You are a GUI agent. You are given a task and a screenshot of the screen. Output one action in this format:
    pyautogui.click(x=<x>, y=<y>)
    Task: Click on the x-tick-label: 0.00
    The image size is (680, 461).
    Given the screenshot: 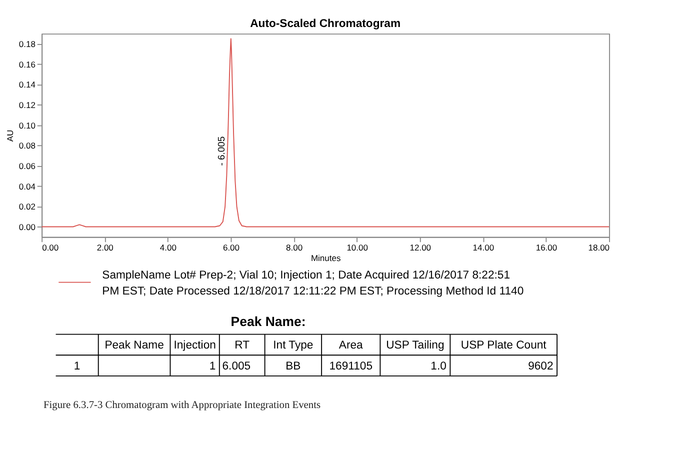 What is the action you would take?
    pyautogui.click(x=50, y=247)
    